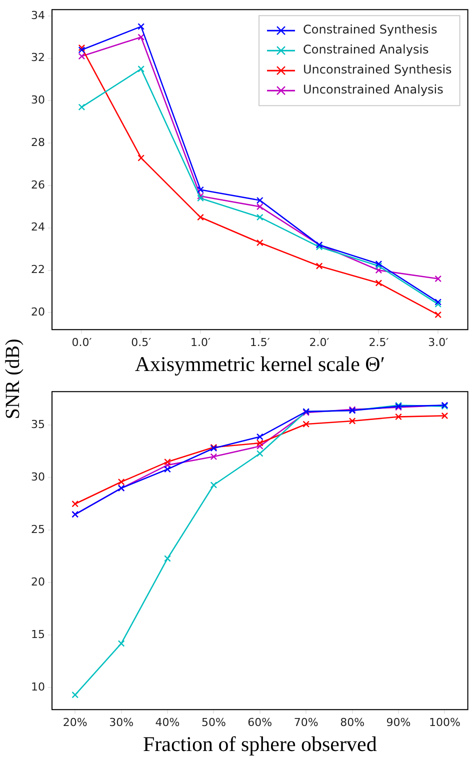 This screenshot has width=473, height=758. Describe the element at coordinates (259, 364) in the screenshot. I see `x-axis-title: Axisymmetric kernel scale Θ′` at that location.